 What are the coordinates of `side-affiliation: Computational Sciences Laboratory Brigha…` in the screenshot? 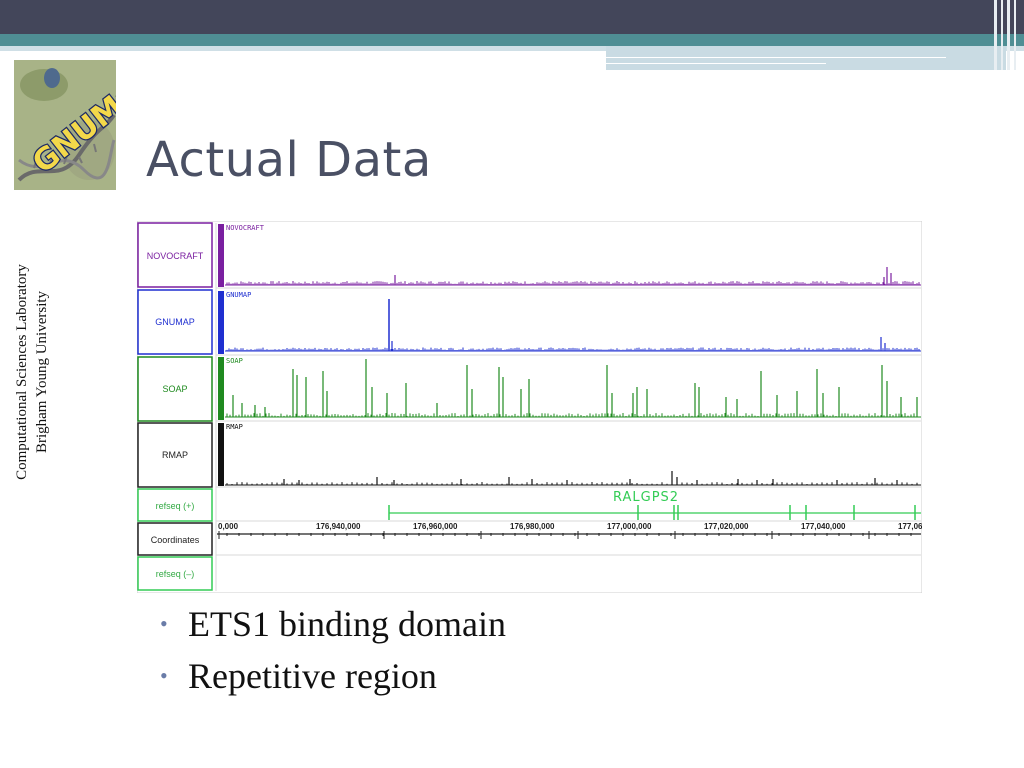 It's located at (38, 372).